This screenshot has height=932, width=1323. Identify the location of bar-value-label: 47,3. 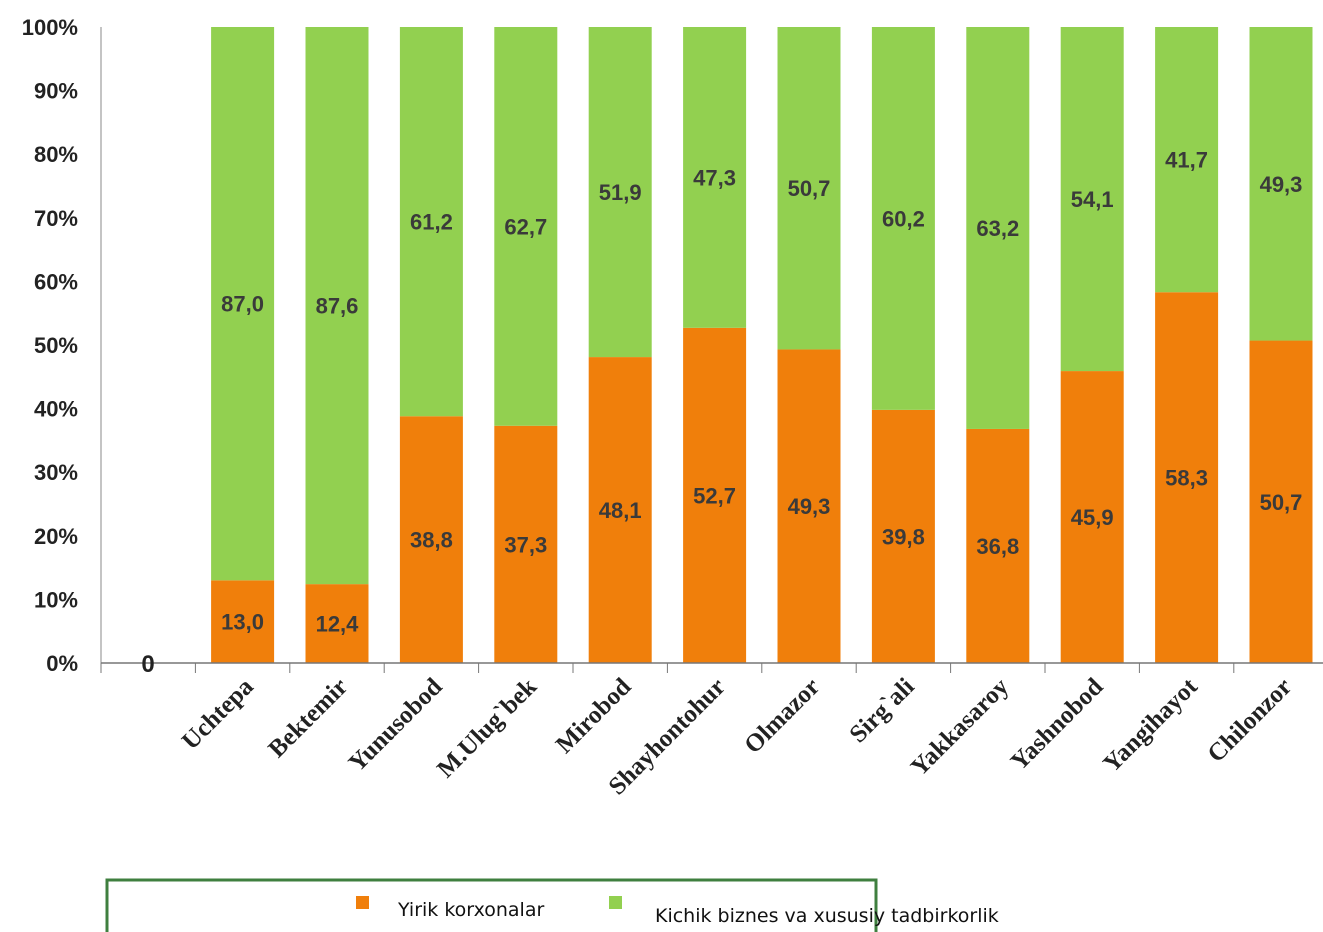
(714, 177).